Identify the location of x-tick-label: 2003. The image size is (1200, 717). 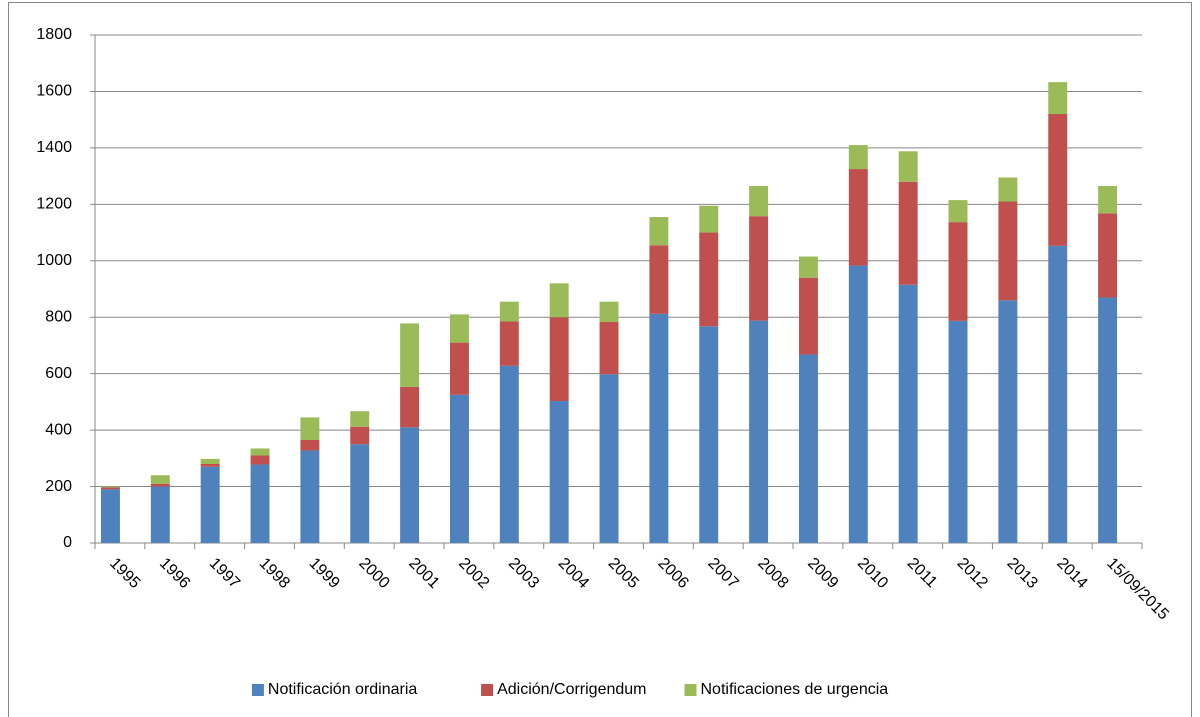
(523, 573).